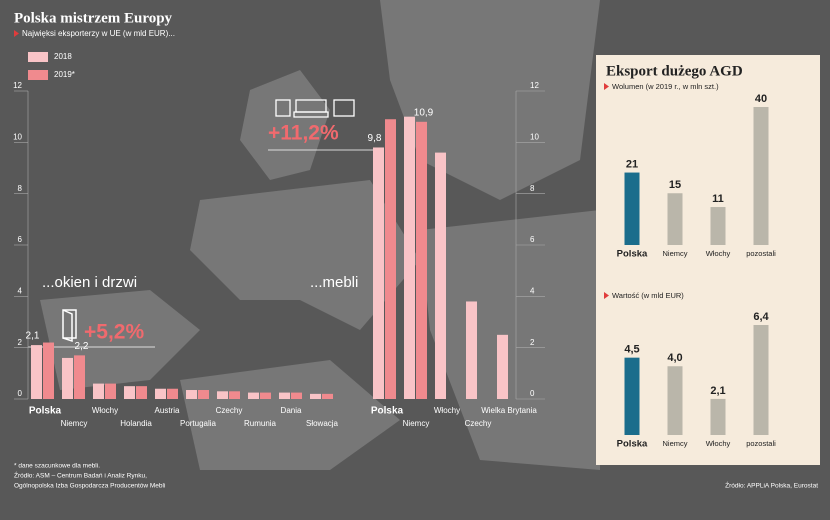 The image size is (830, 520). Describe the element at coordinates (718, 199) in the screenshot. I see `value-label: 11` at that location.